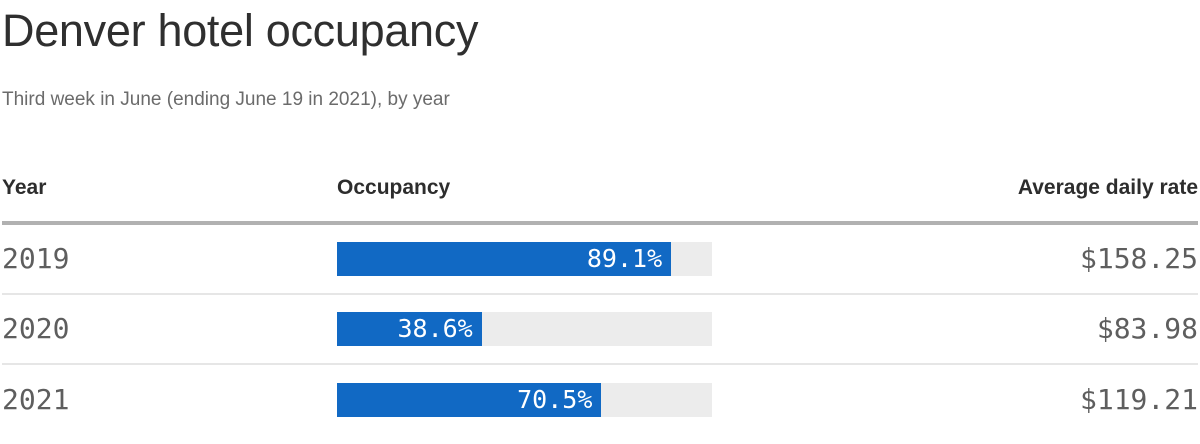 The height and width of the screenshot is (444, 1200). What do you see at coordinates (624, 259) in the screenshot?
I see `occupancy-bar-label: 89.1%` at bounding box center [624, 259].